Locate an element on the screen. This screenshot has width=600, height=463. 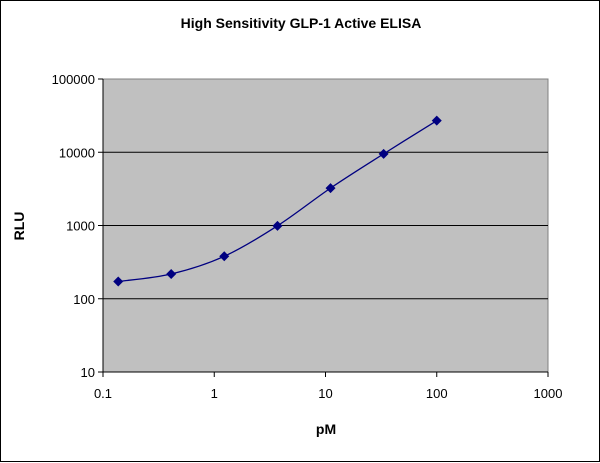
x-tick-label: 100 is located at coordinates (437, 393).